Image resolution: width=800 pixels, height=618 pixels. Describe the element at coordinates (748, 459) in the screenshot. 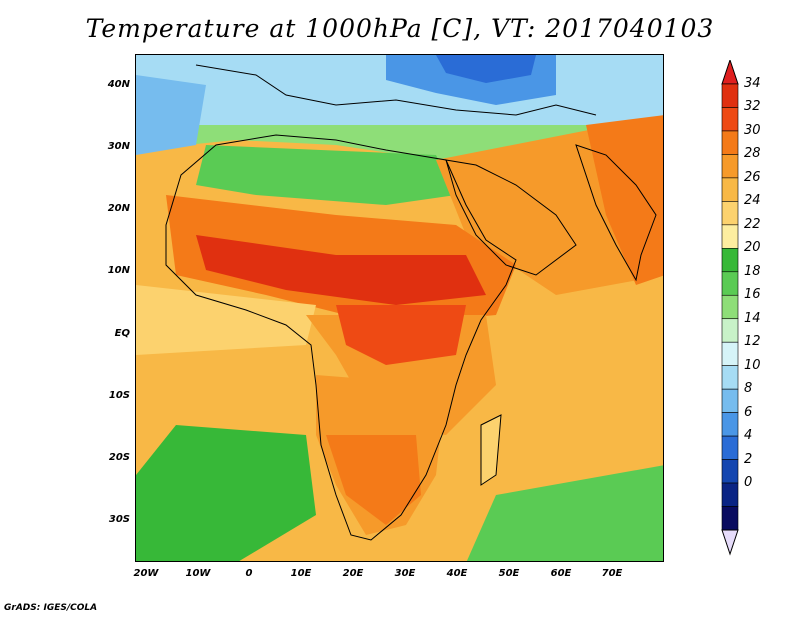

I see `colorbar-tick-label: 2` at that location.